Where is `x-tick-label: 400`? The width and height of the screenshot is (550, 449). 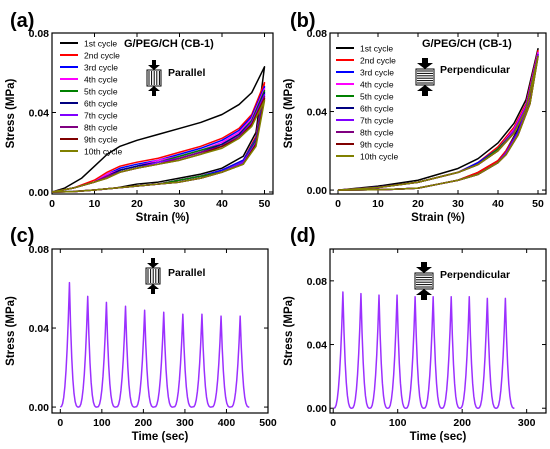 x-tick-label: 400 is located at coordinates (227, 423).